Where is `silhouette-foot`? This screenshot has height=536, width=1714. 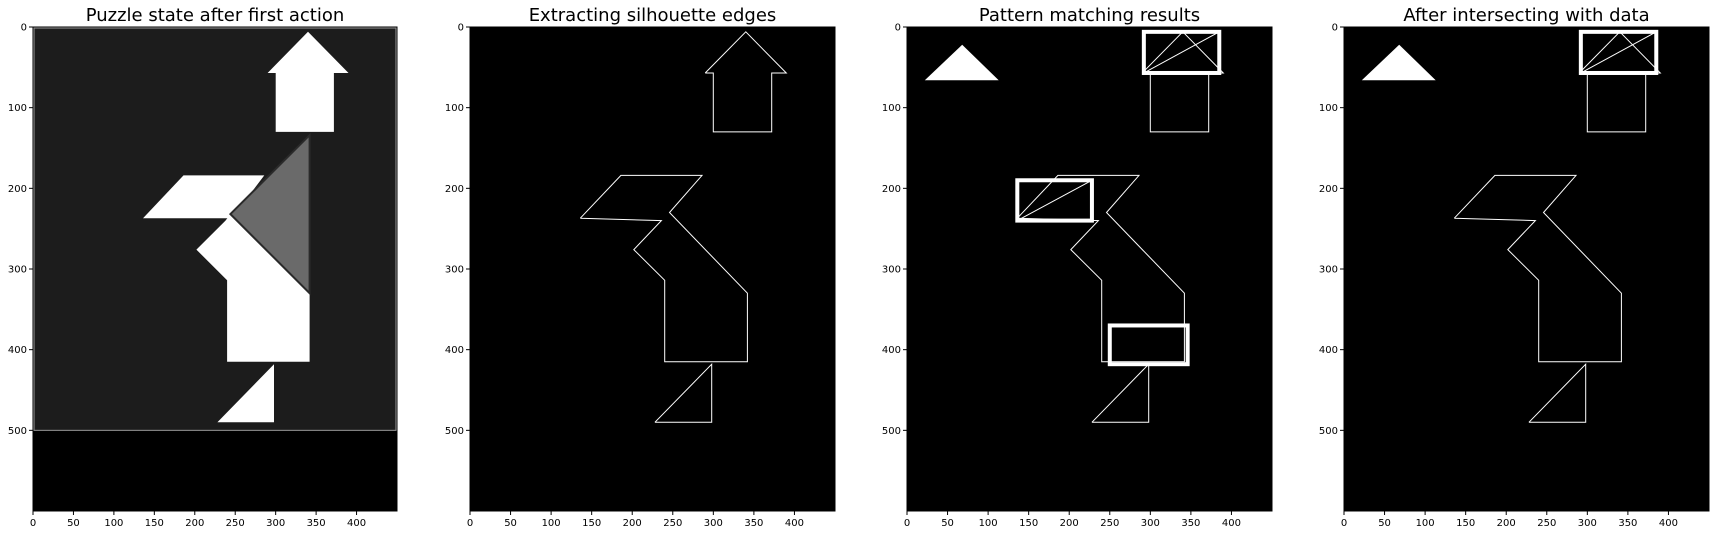 silhouette-foot is located at coordinates (245, 393).